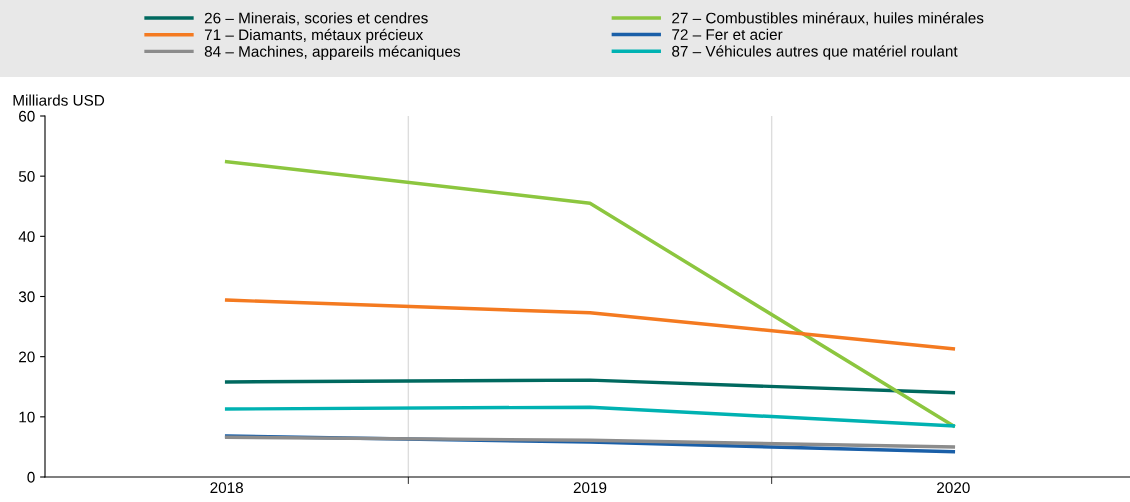  What do you see at coordinates (27, 417) in the screenshot?
I see `y-tick-label: 10` at bounding box center [27, 417].